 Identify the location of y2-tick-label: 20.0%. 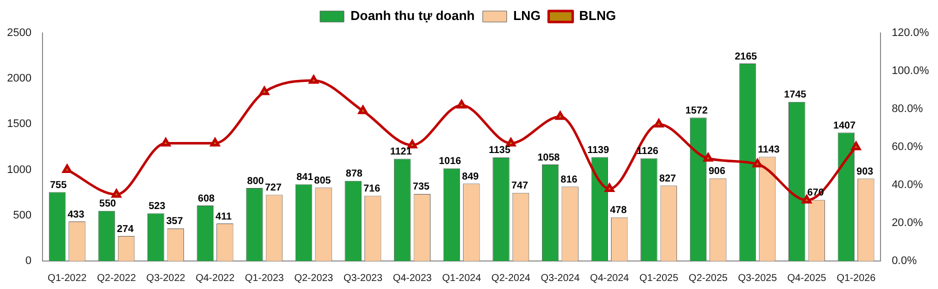
(908, 223).